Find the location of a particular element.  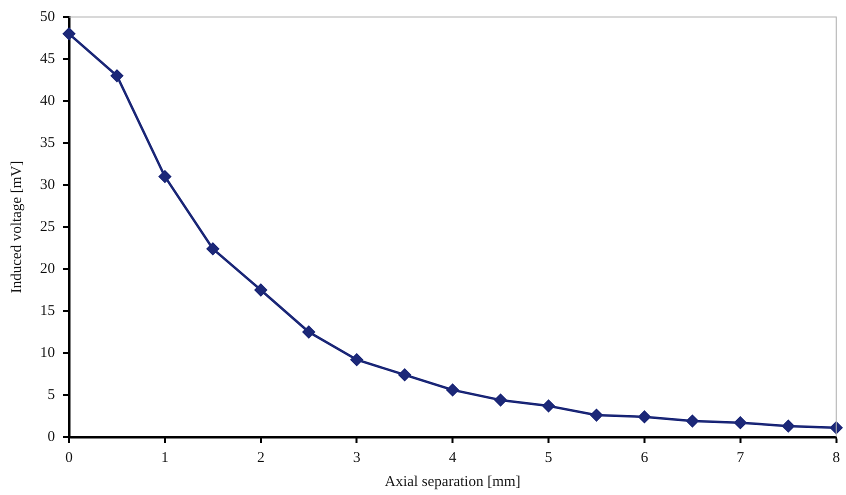

y-tick-label: 50 is located at coordinates (47, 16).